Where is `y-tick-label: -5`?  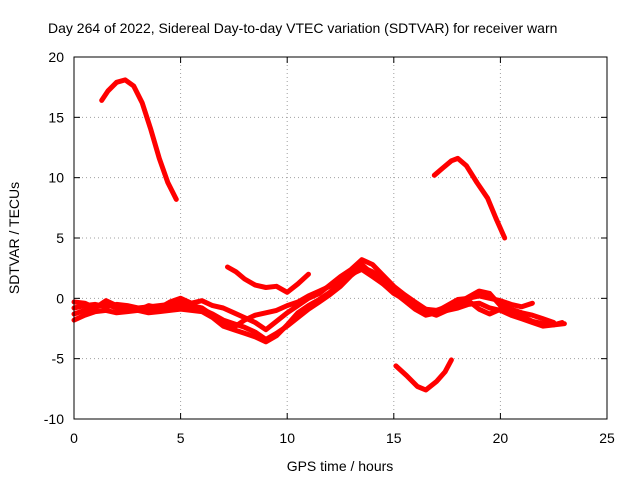
y-tick-label: -5 is located at coordinates (58, 359).